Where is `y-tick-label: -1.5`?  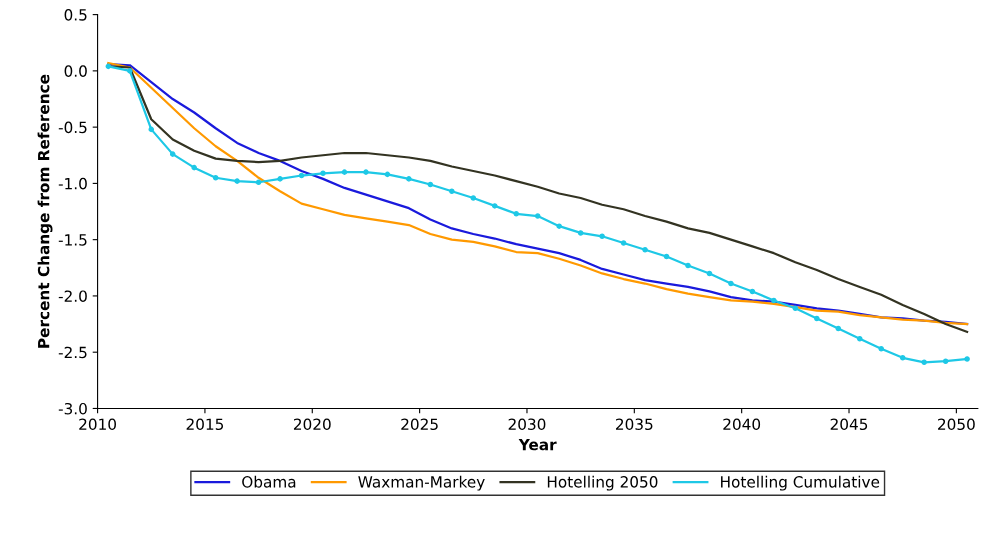
y-tick-label: -1.5 is located at coordinates (72, 240).